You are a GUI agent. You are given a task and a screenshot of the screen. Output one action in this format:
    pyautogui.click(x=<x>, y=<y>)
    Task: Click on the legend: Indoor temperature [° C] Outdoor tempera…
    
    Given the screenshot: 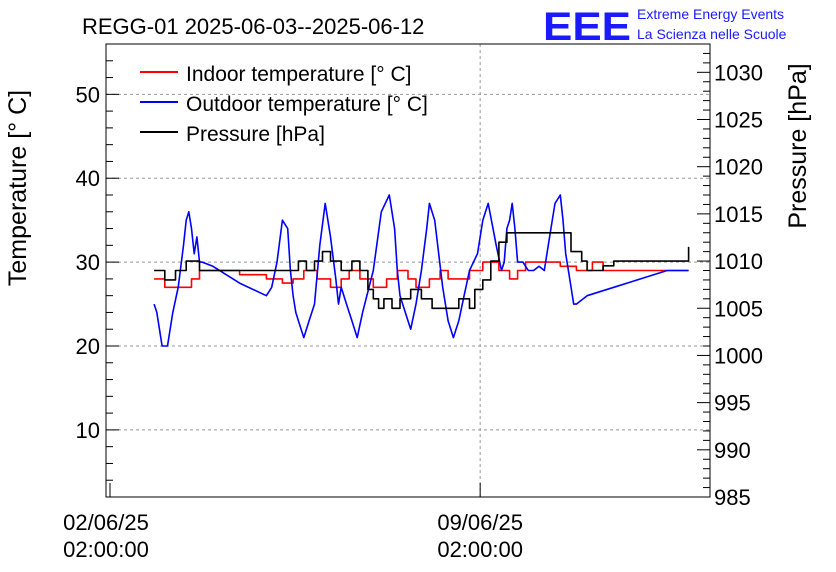 What is the action you would take?
    pyautogui.click(x=284, y=104)
    